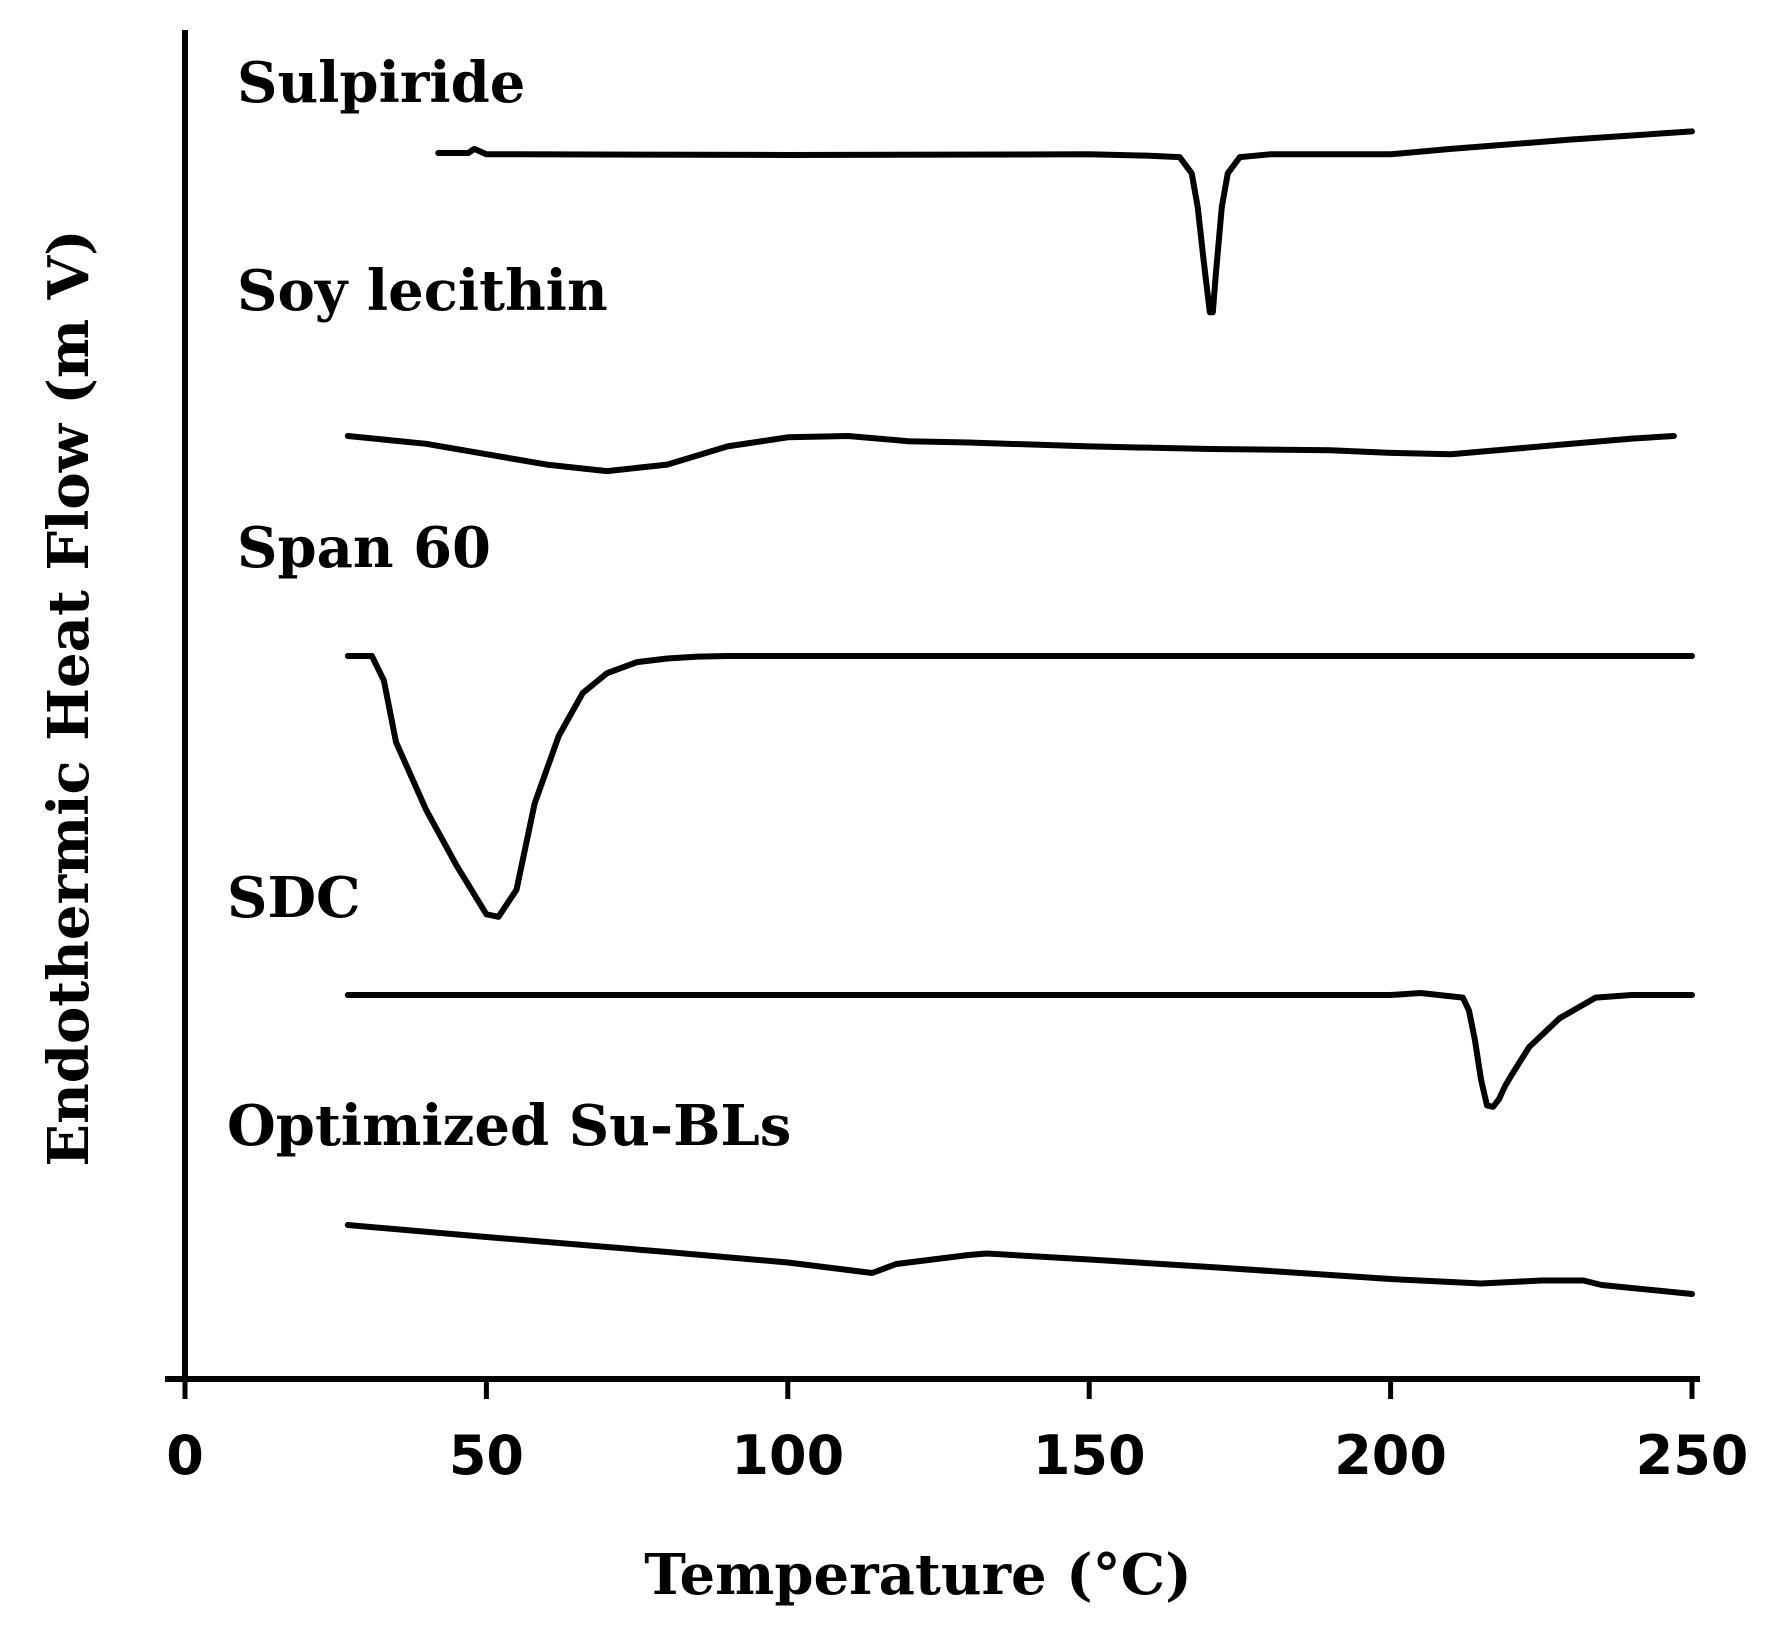 The image size is (1766, 1634). What do you see at coordinates (1065, 222) in the screenshot?
I see `series-line-sulpiride` at bounding box center [1065, 222].